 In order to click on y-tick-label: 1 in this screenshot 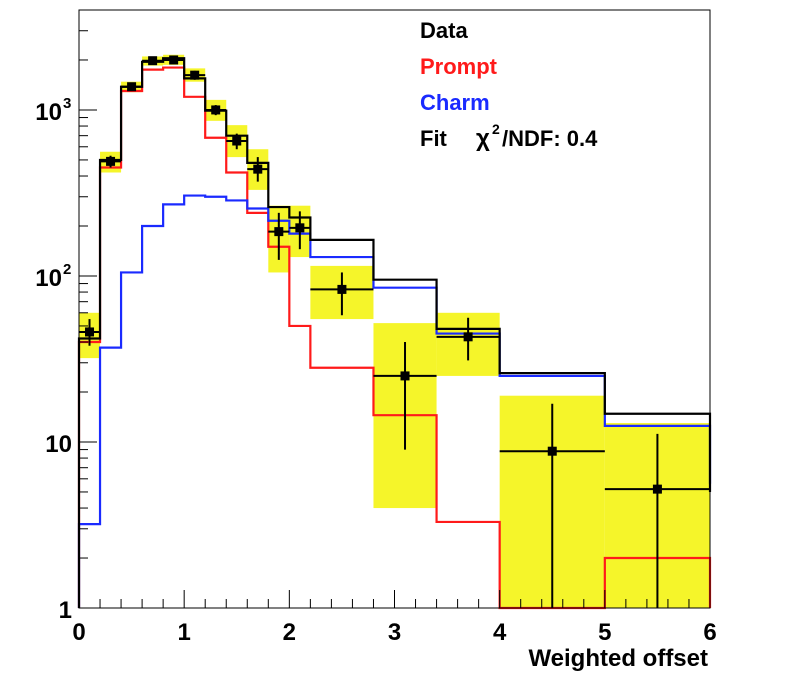, I will do `click(65, 610)`.